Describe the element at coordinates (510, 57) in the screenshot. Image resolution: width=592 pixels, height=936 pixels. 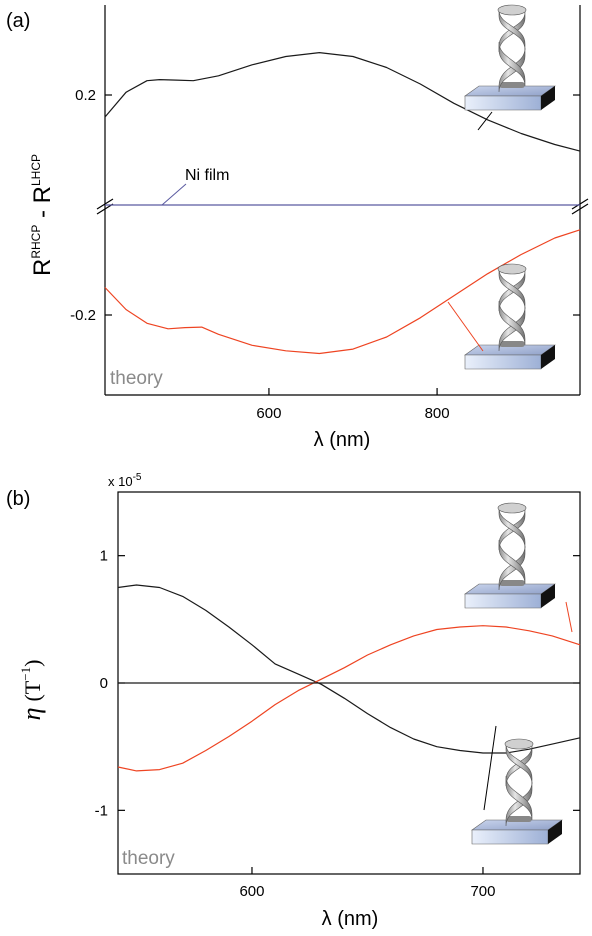
I see `left-handed-helix-icon` at that location.